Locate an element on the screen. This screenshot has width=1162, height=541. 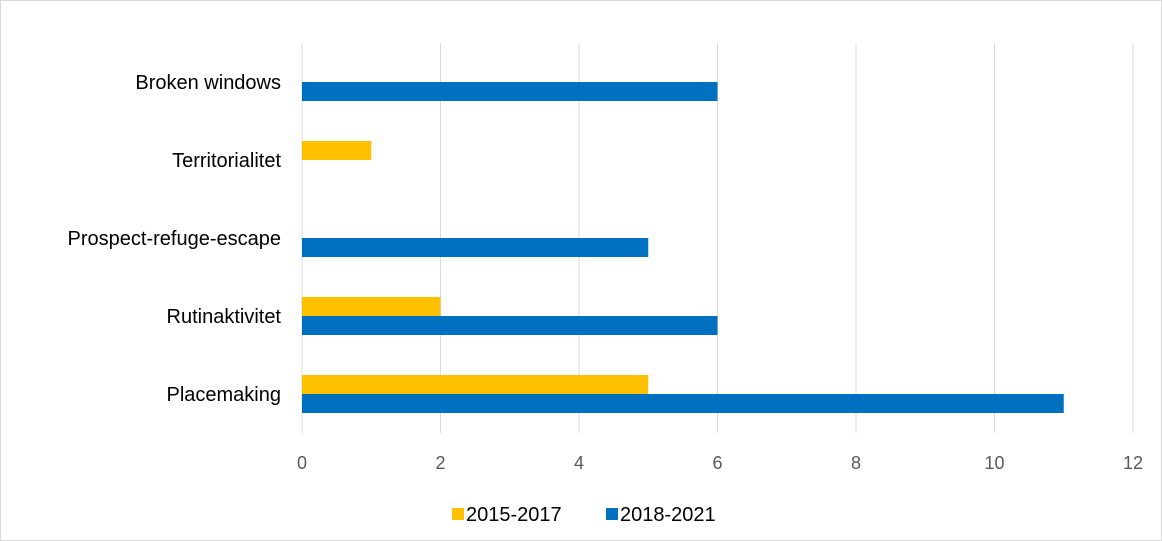
x-tick-label: 8 is located at coordinates (856, 463).